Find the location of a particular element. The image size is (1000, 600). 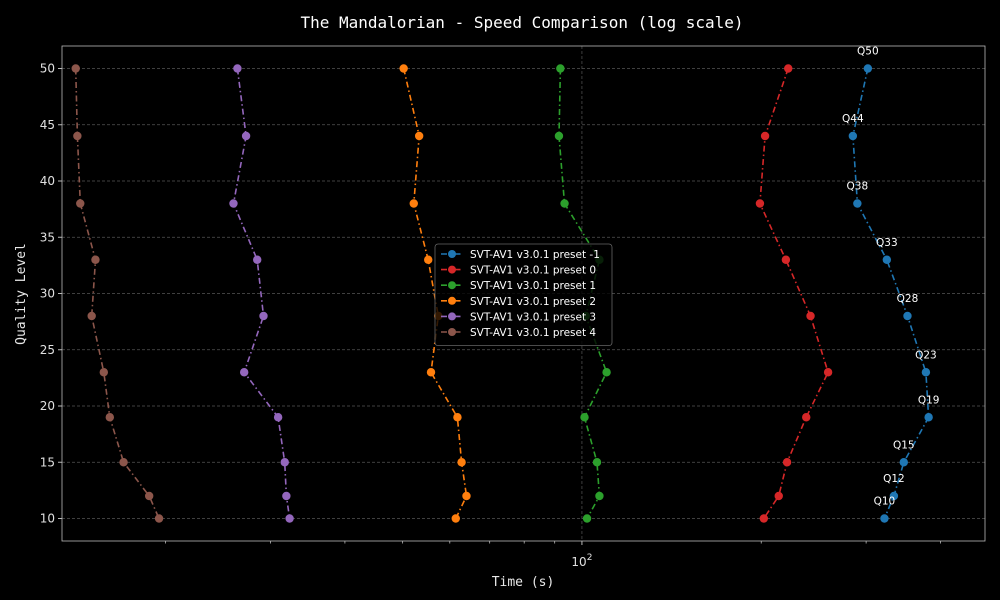

point-annotation: Q50 is located at coordinates (868, 52).